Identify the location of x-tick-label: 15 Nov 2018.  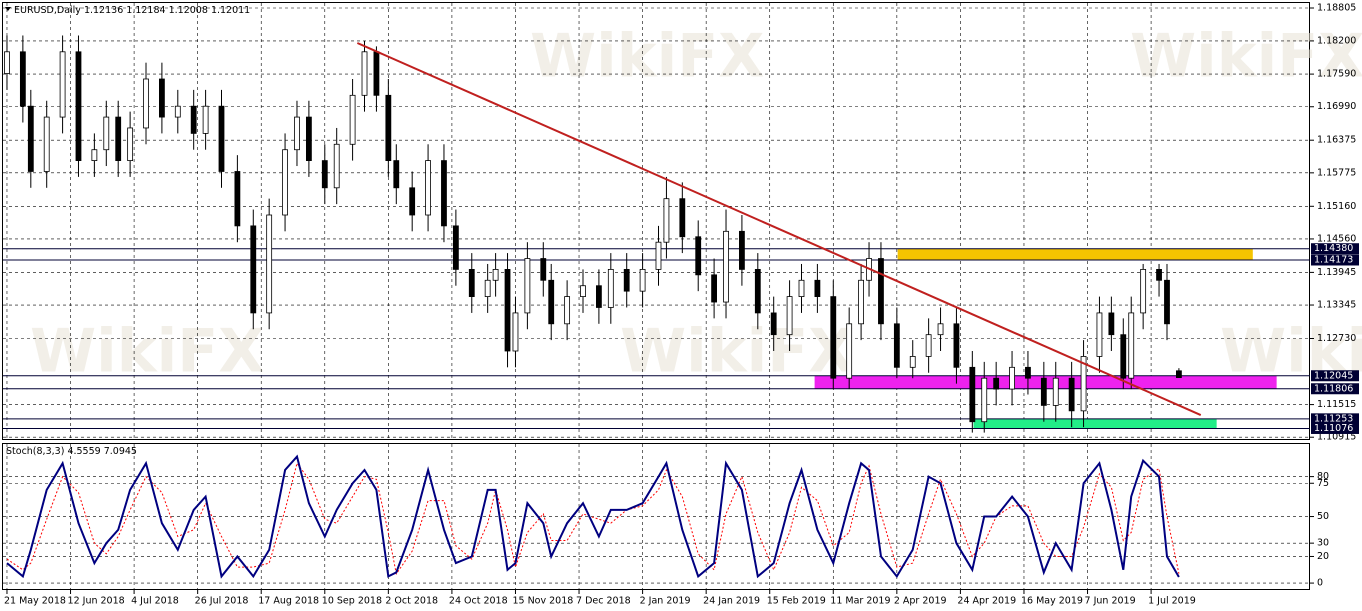
(542, 601).